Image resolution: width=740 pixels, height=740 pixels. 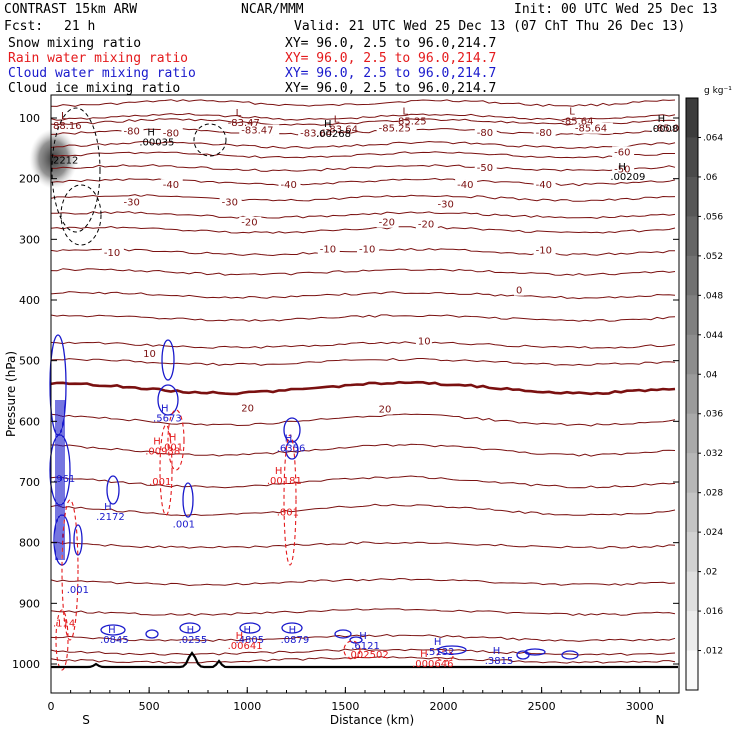 I want to click on extremum-value: 2212, so click(x=65, y=161).